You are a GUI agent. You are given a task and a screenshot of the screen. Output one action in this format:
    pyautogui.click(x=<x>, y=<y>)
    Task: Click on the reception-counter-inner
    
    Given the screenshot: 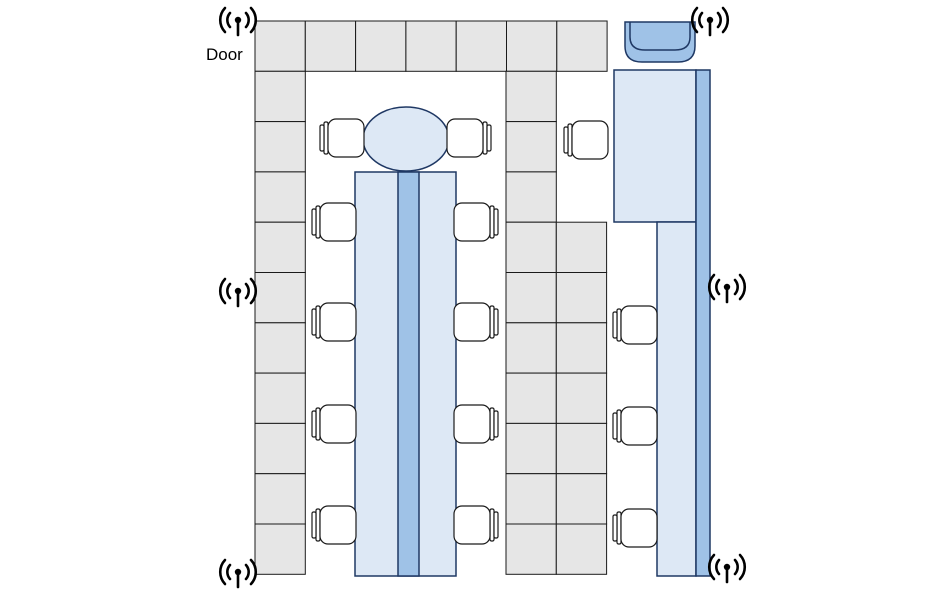 What is the action you would take?
    pyautogui.click(x=660, y=36)
    